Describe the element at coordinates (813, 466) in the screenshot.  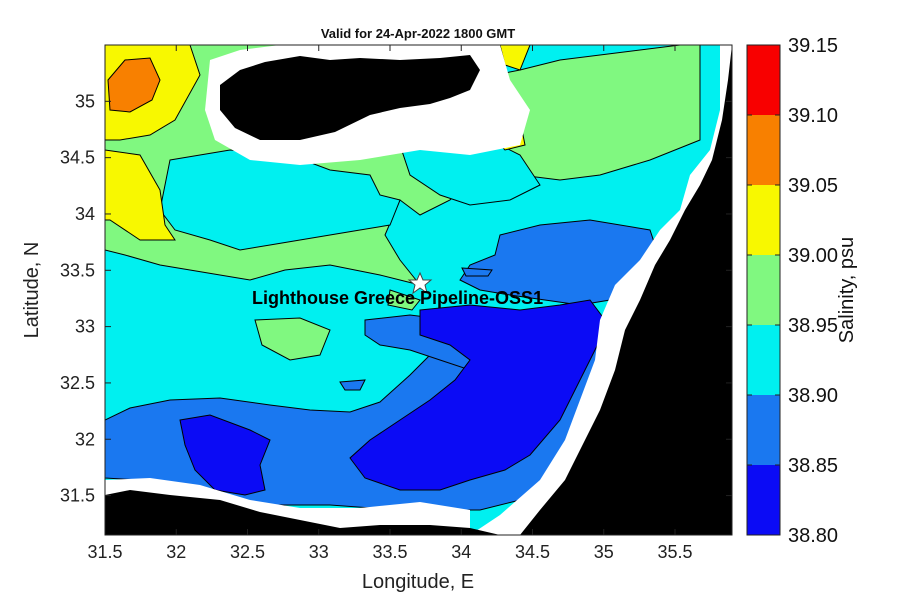
I see `colorbar-tick-label: 38.85` at that location.